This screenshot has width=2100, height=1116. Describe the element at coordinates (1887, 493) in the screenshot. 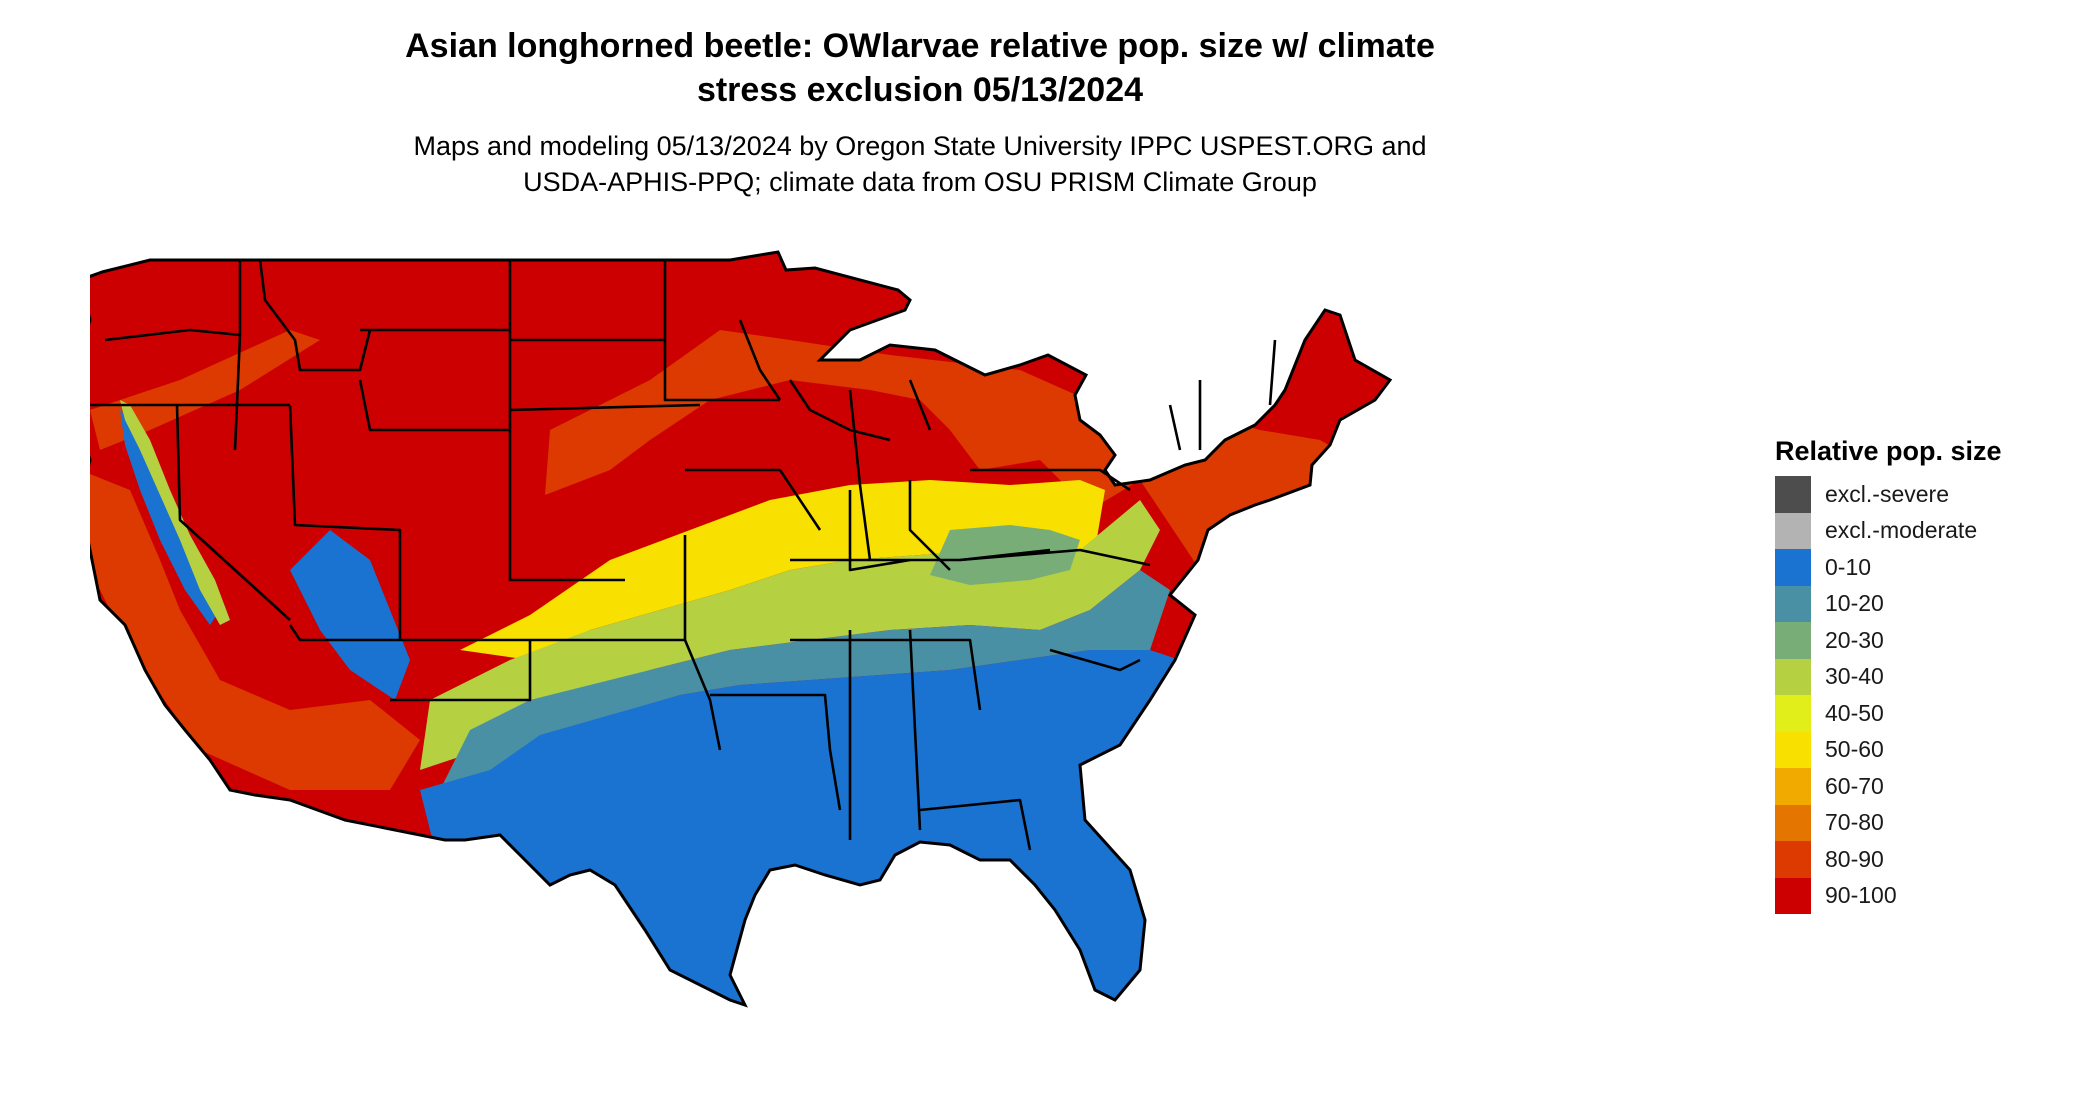

I see `legend-label: excl.-severe` at that location.